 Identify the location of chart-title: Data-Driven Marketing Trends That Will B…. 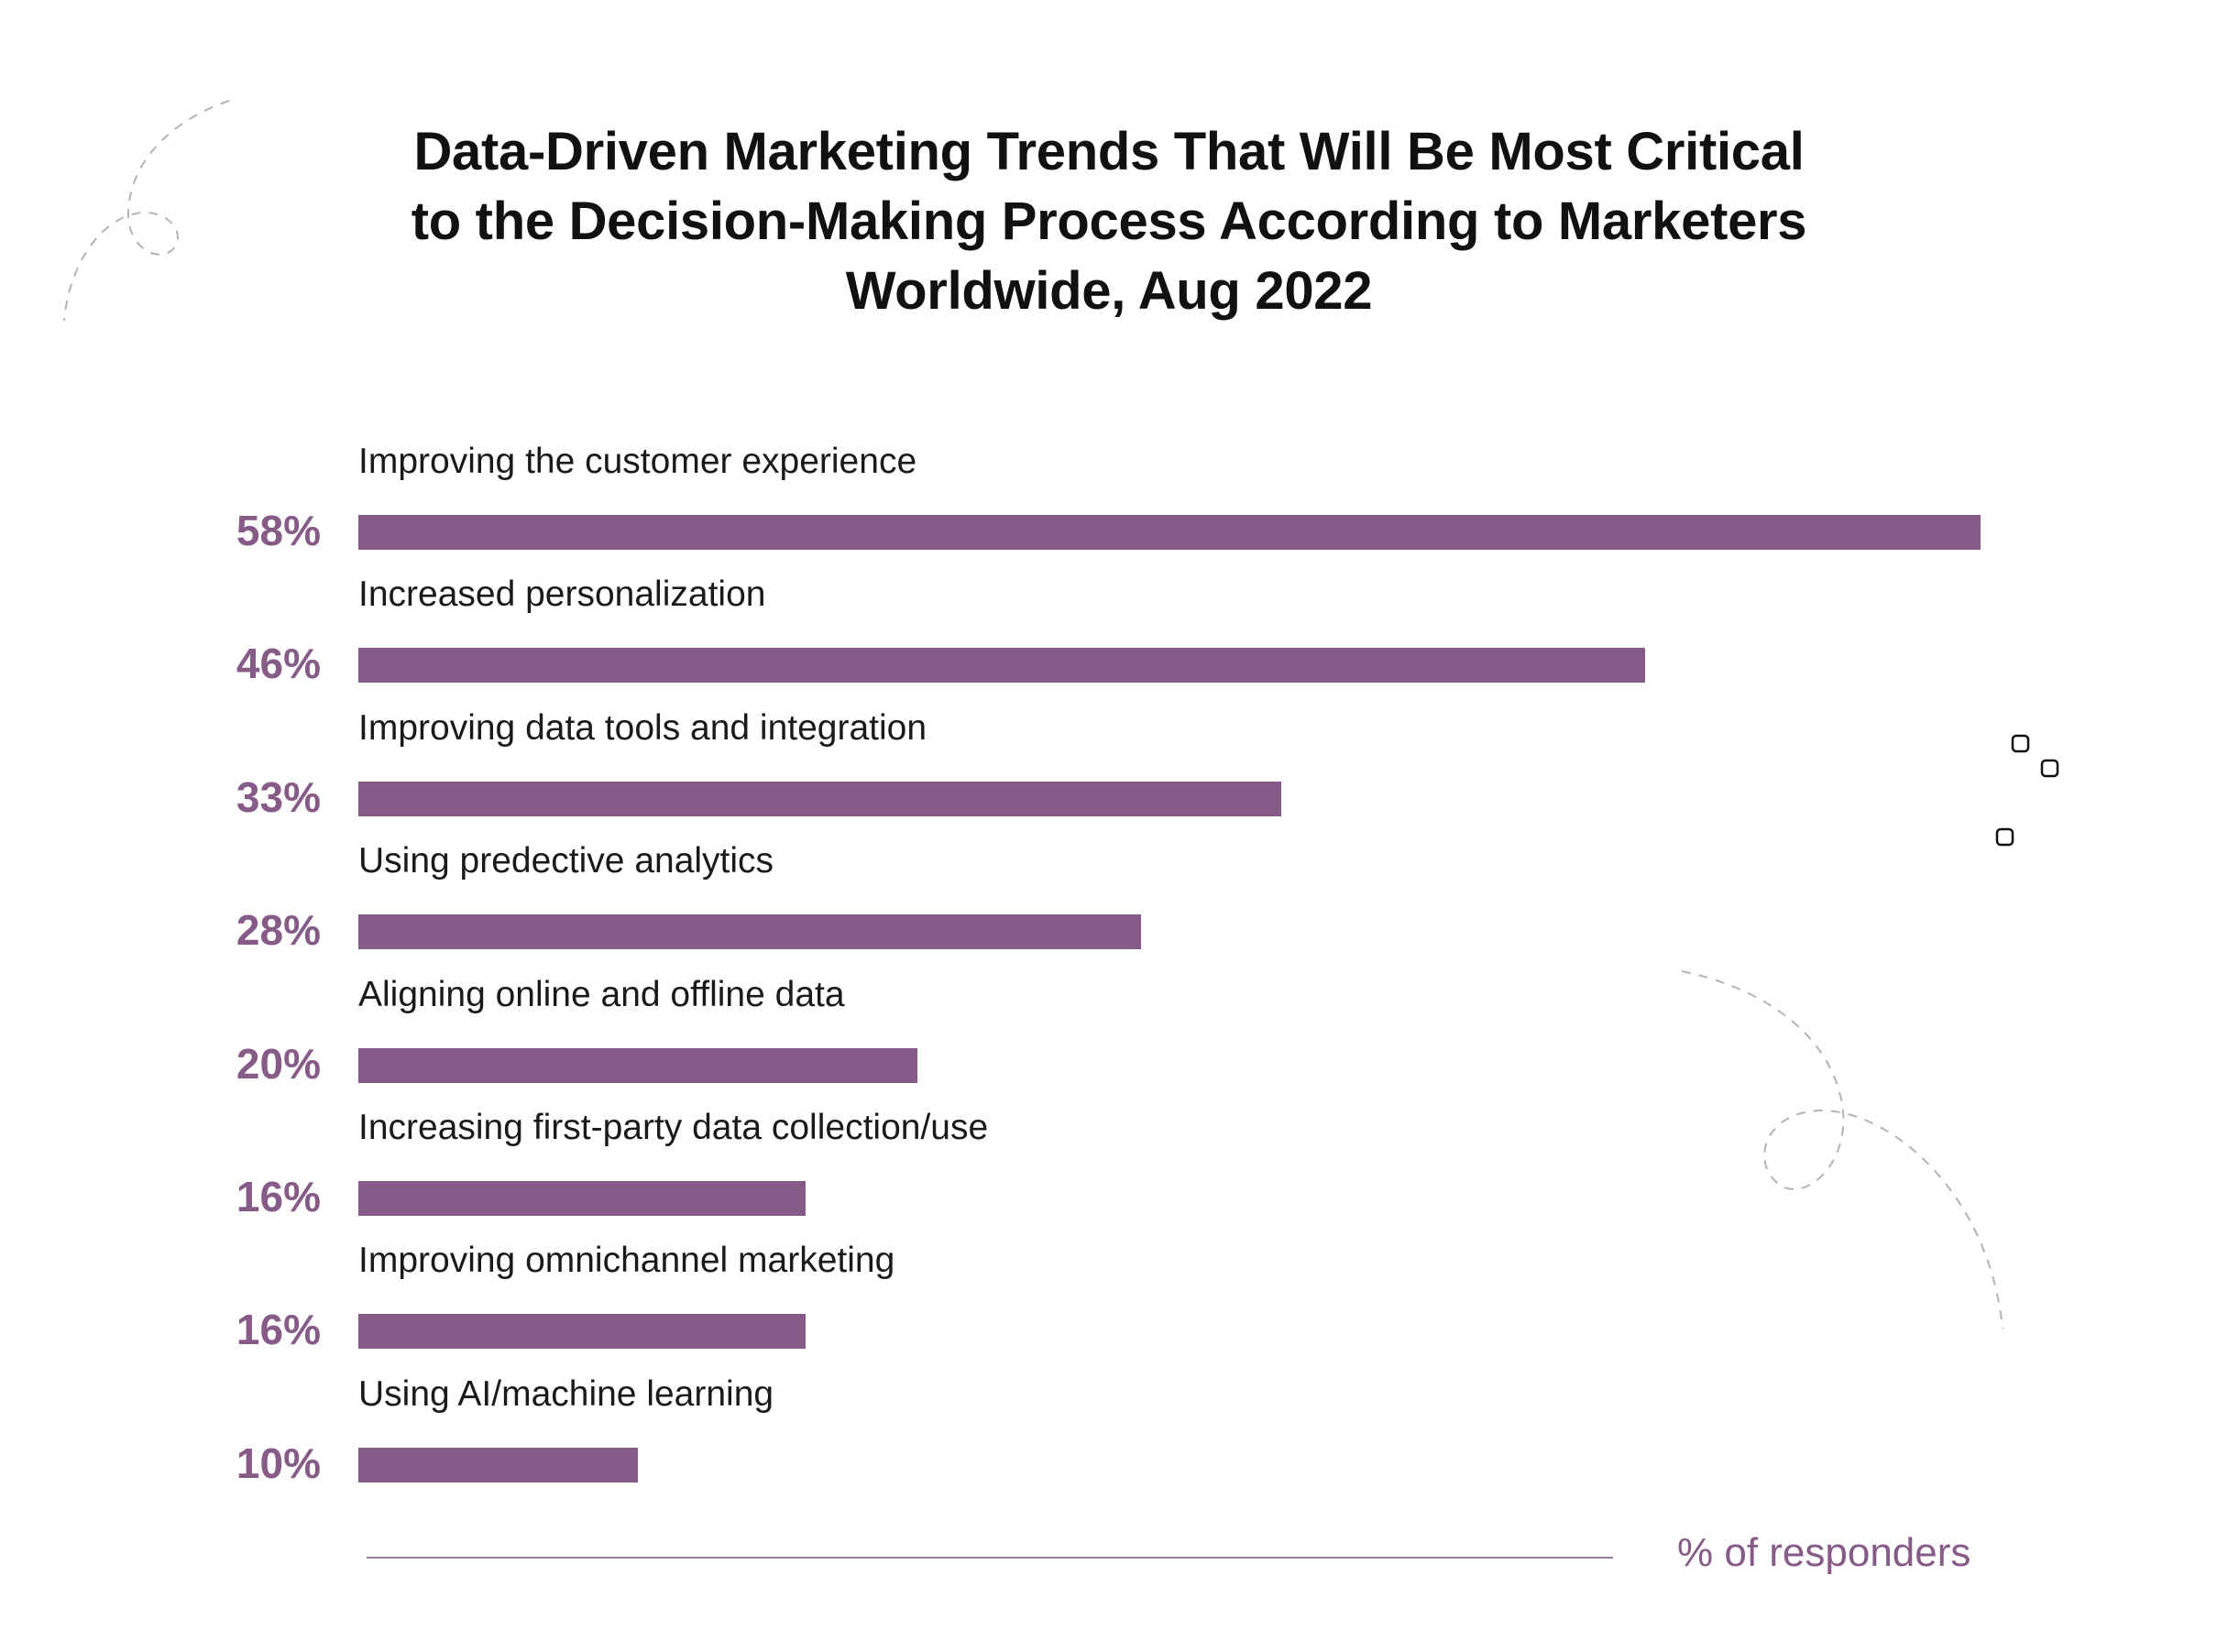
(1109, 221).